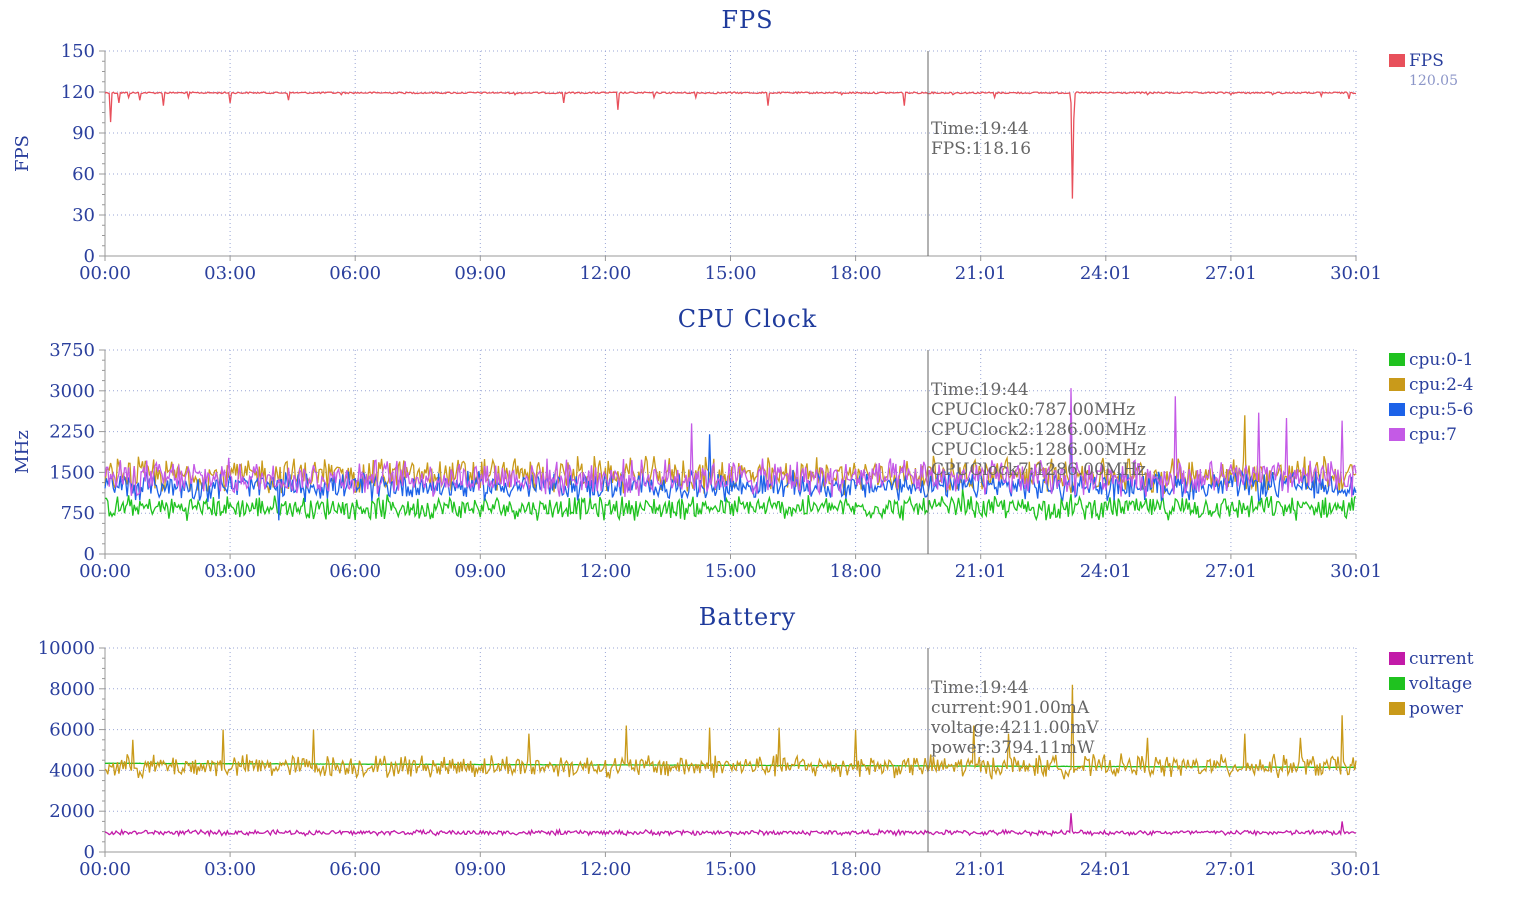 Image resolution: width=1517 pixels, height=907 pixels. I want to click on legend-label: cpu:0-1, so click(1441, 360).